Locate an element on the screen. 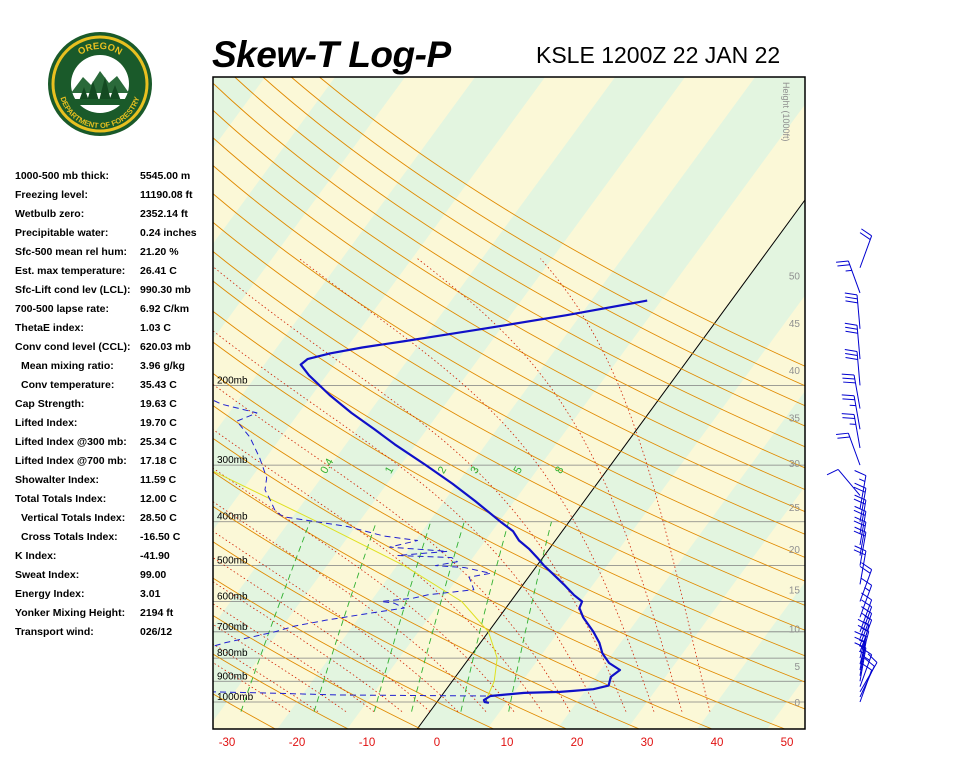  height-axis-label: Height (1000ft) is located at coordinates (786, 112).